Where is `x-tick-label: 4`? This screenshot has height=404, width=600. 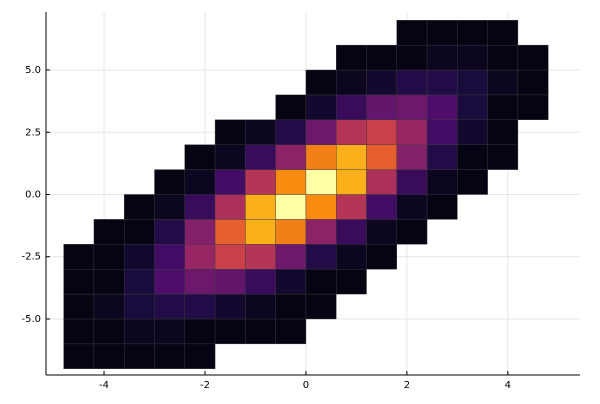 x-tick-label: 4 is located at coordinates (508, 385).